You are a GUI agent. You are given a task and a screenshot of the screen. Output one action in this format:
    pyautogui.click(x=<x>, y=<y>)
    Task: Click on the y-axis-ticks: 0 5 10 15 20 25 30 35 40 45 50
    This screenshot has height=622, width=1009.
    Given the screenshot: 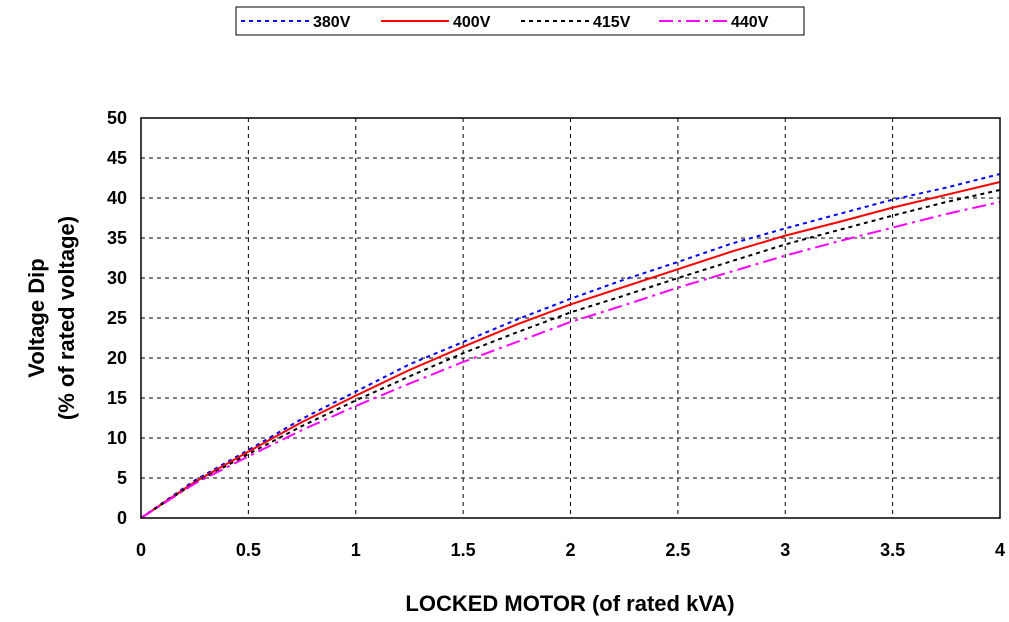 What is the action you would take?
    pyautogui.click(x=117, y=318)
    